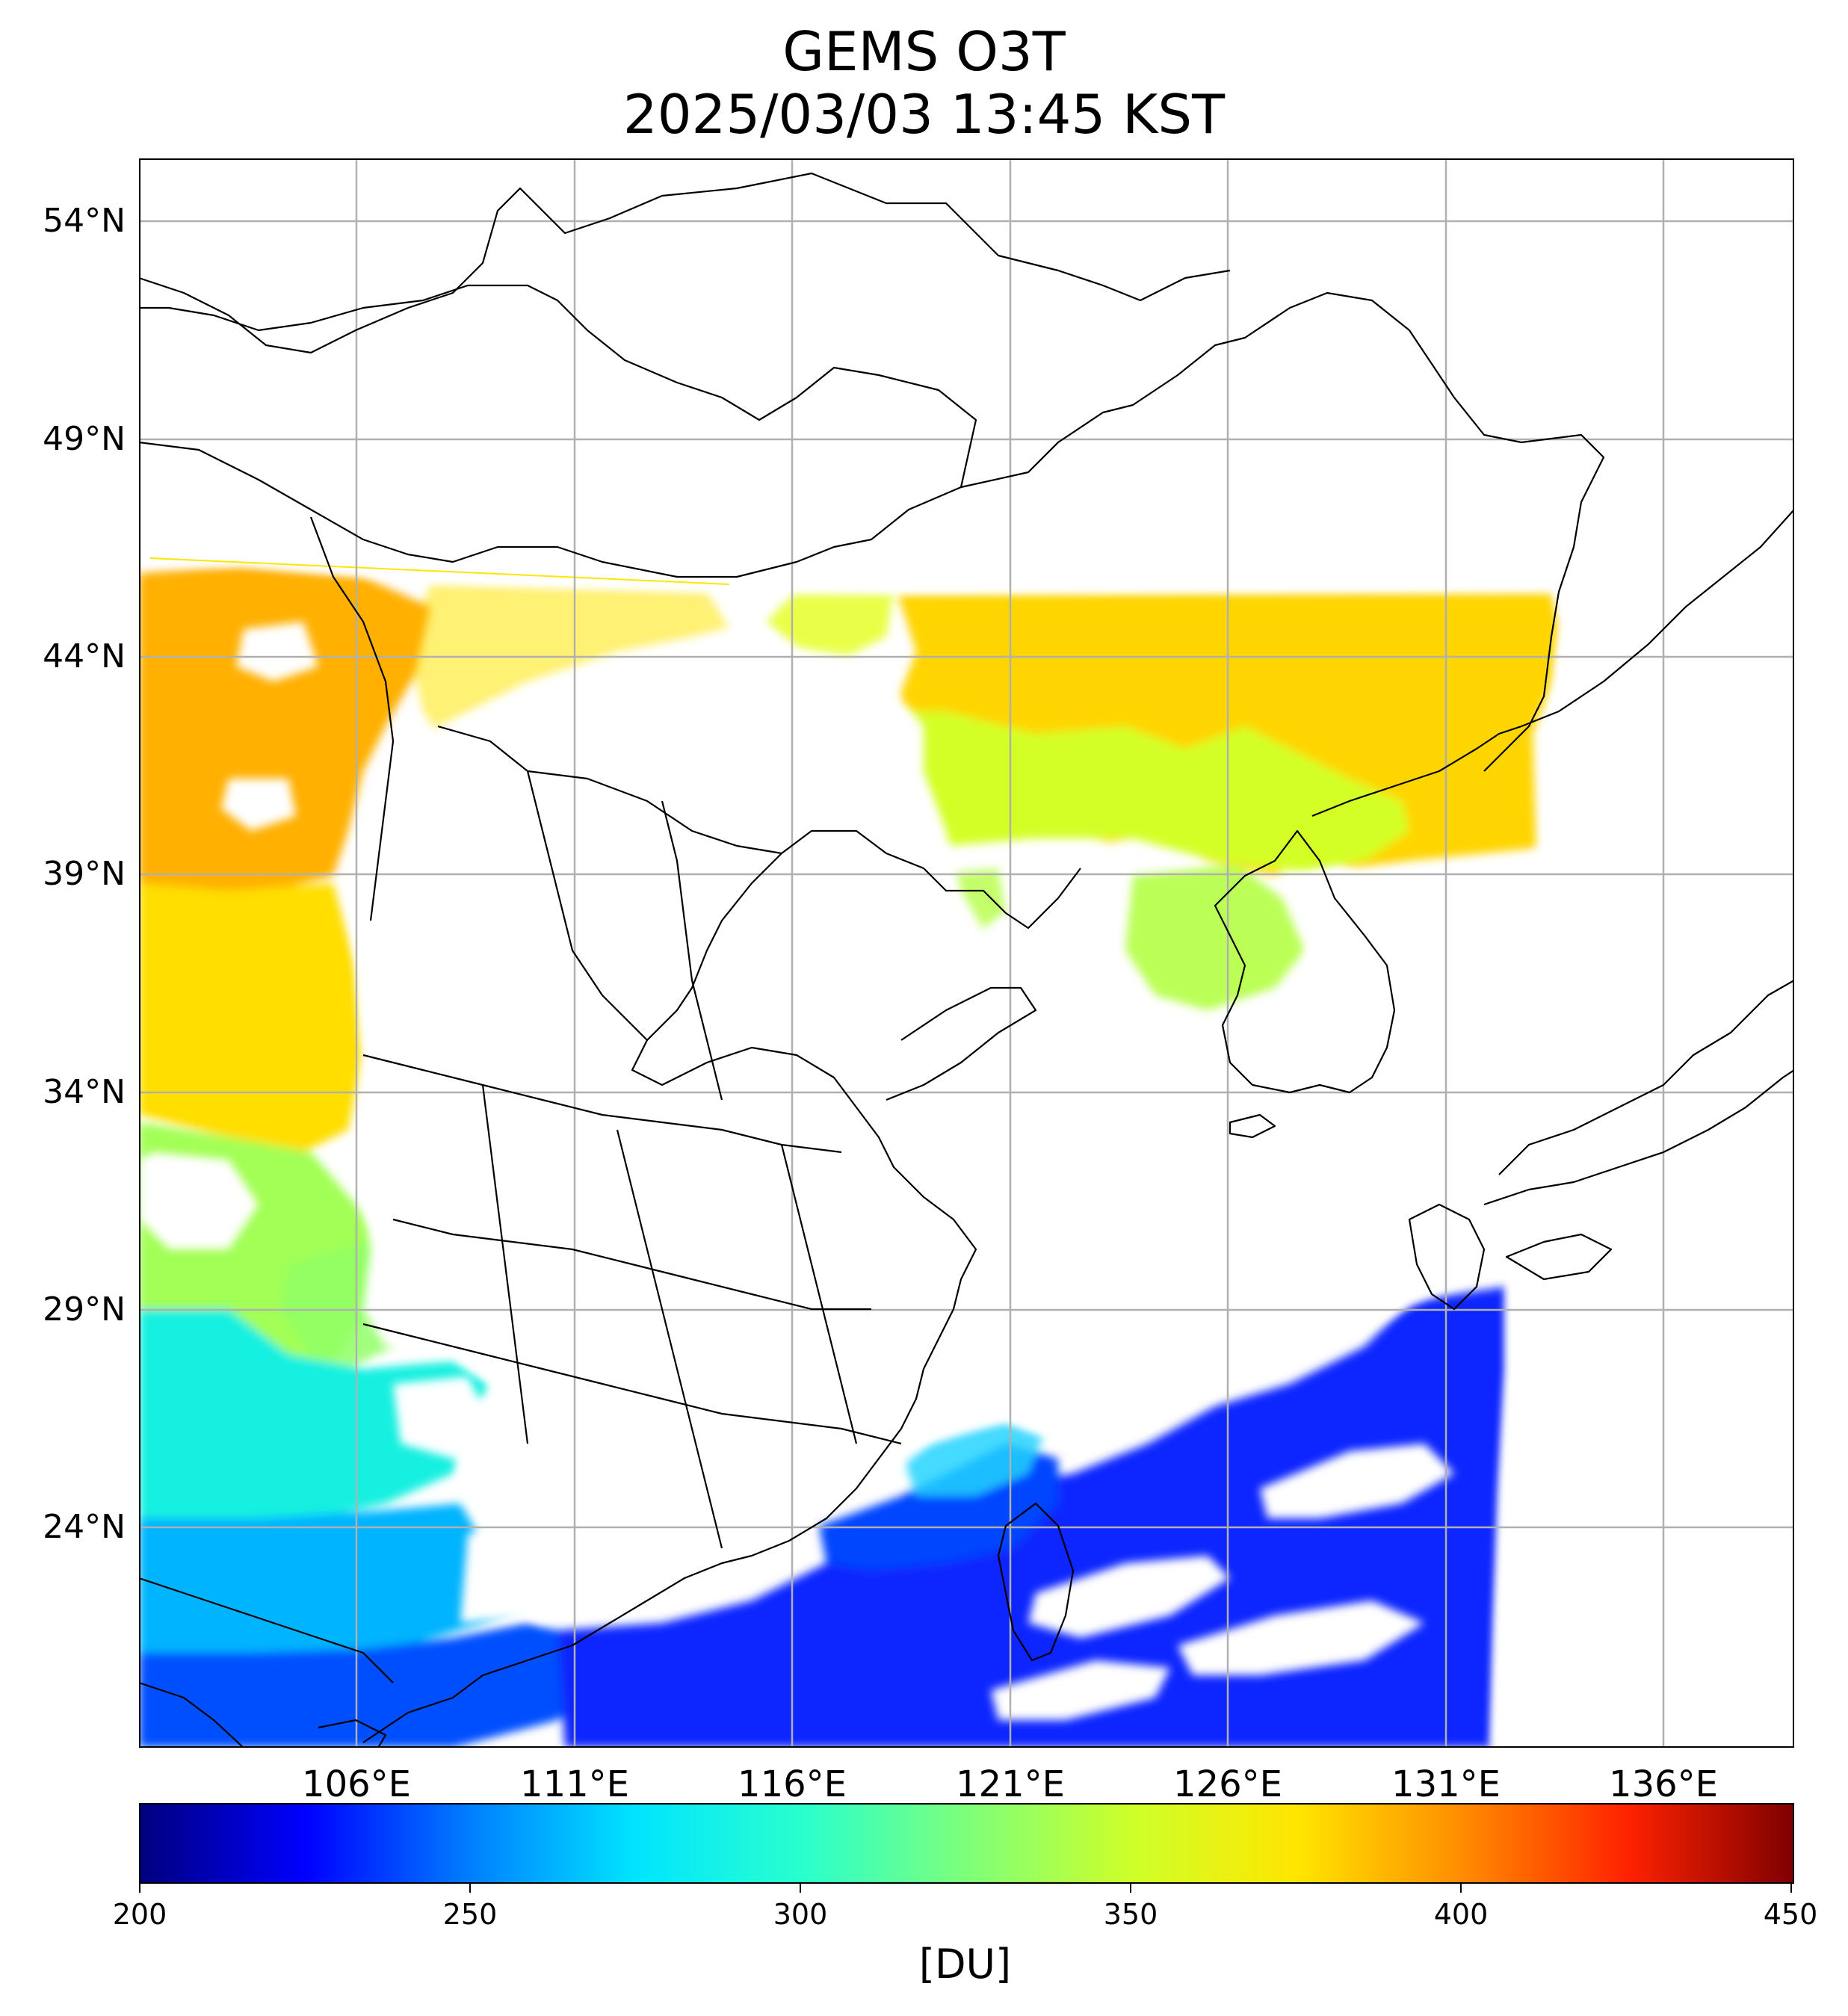  What do you see at coordinates (1447, 1257) in the screenshot?
I see `coast-japan-kyushu` at bounding box center [1447, 1257].